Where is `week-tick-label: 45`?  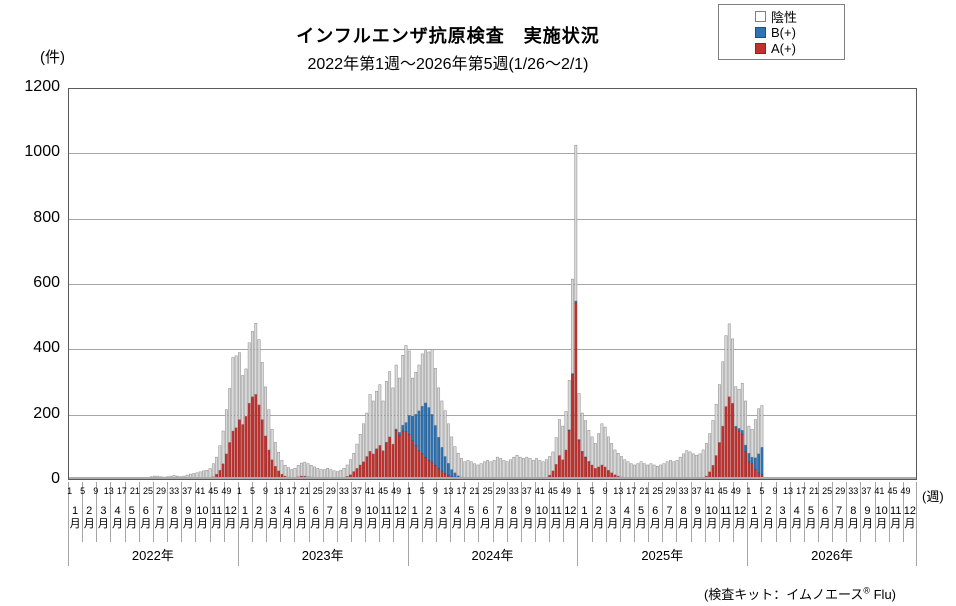 week-tick-label: 45 is located at coordinates (213, 491).